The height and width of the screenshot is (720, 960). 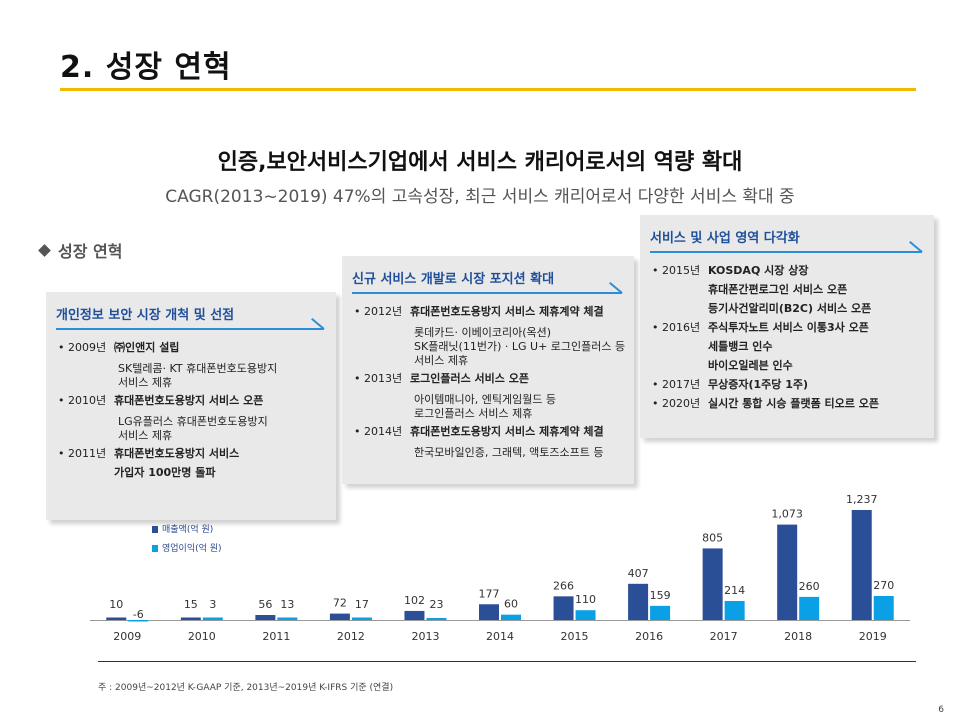 I want to click on panel-entry: 바이오일레븐 인수, so click(x=722, y=365).